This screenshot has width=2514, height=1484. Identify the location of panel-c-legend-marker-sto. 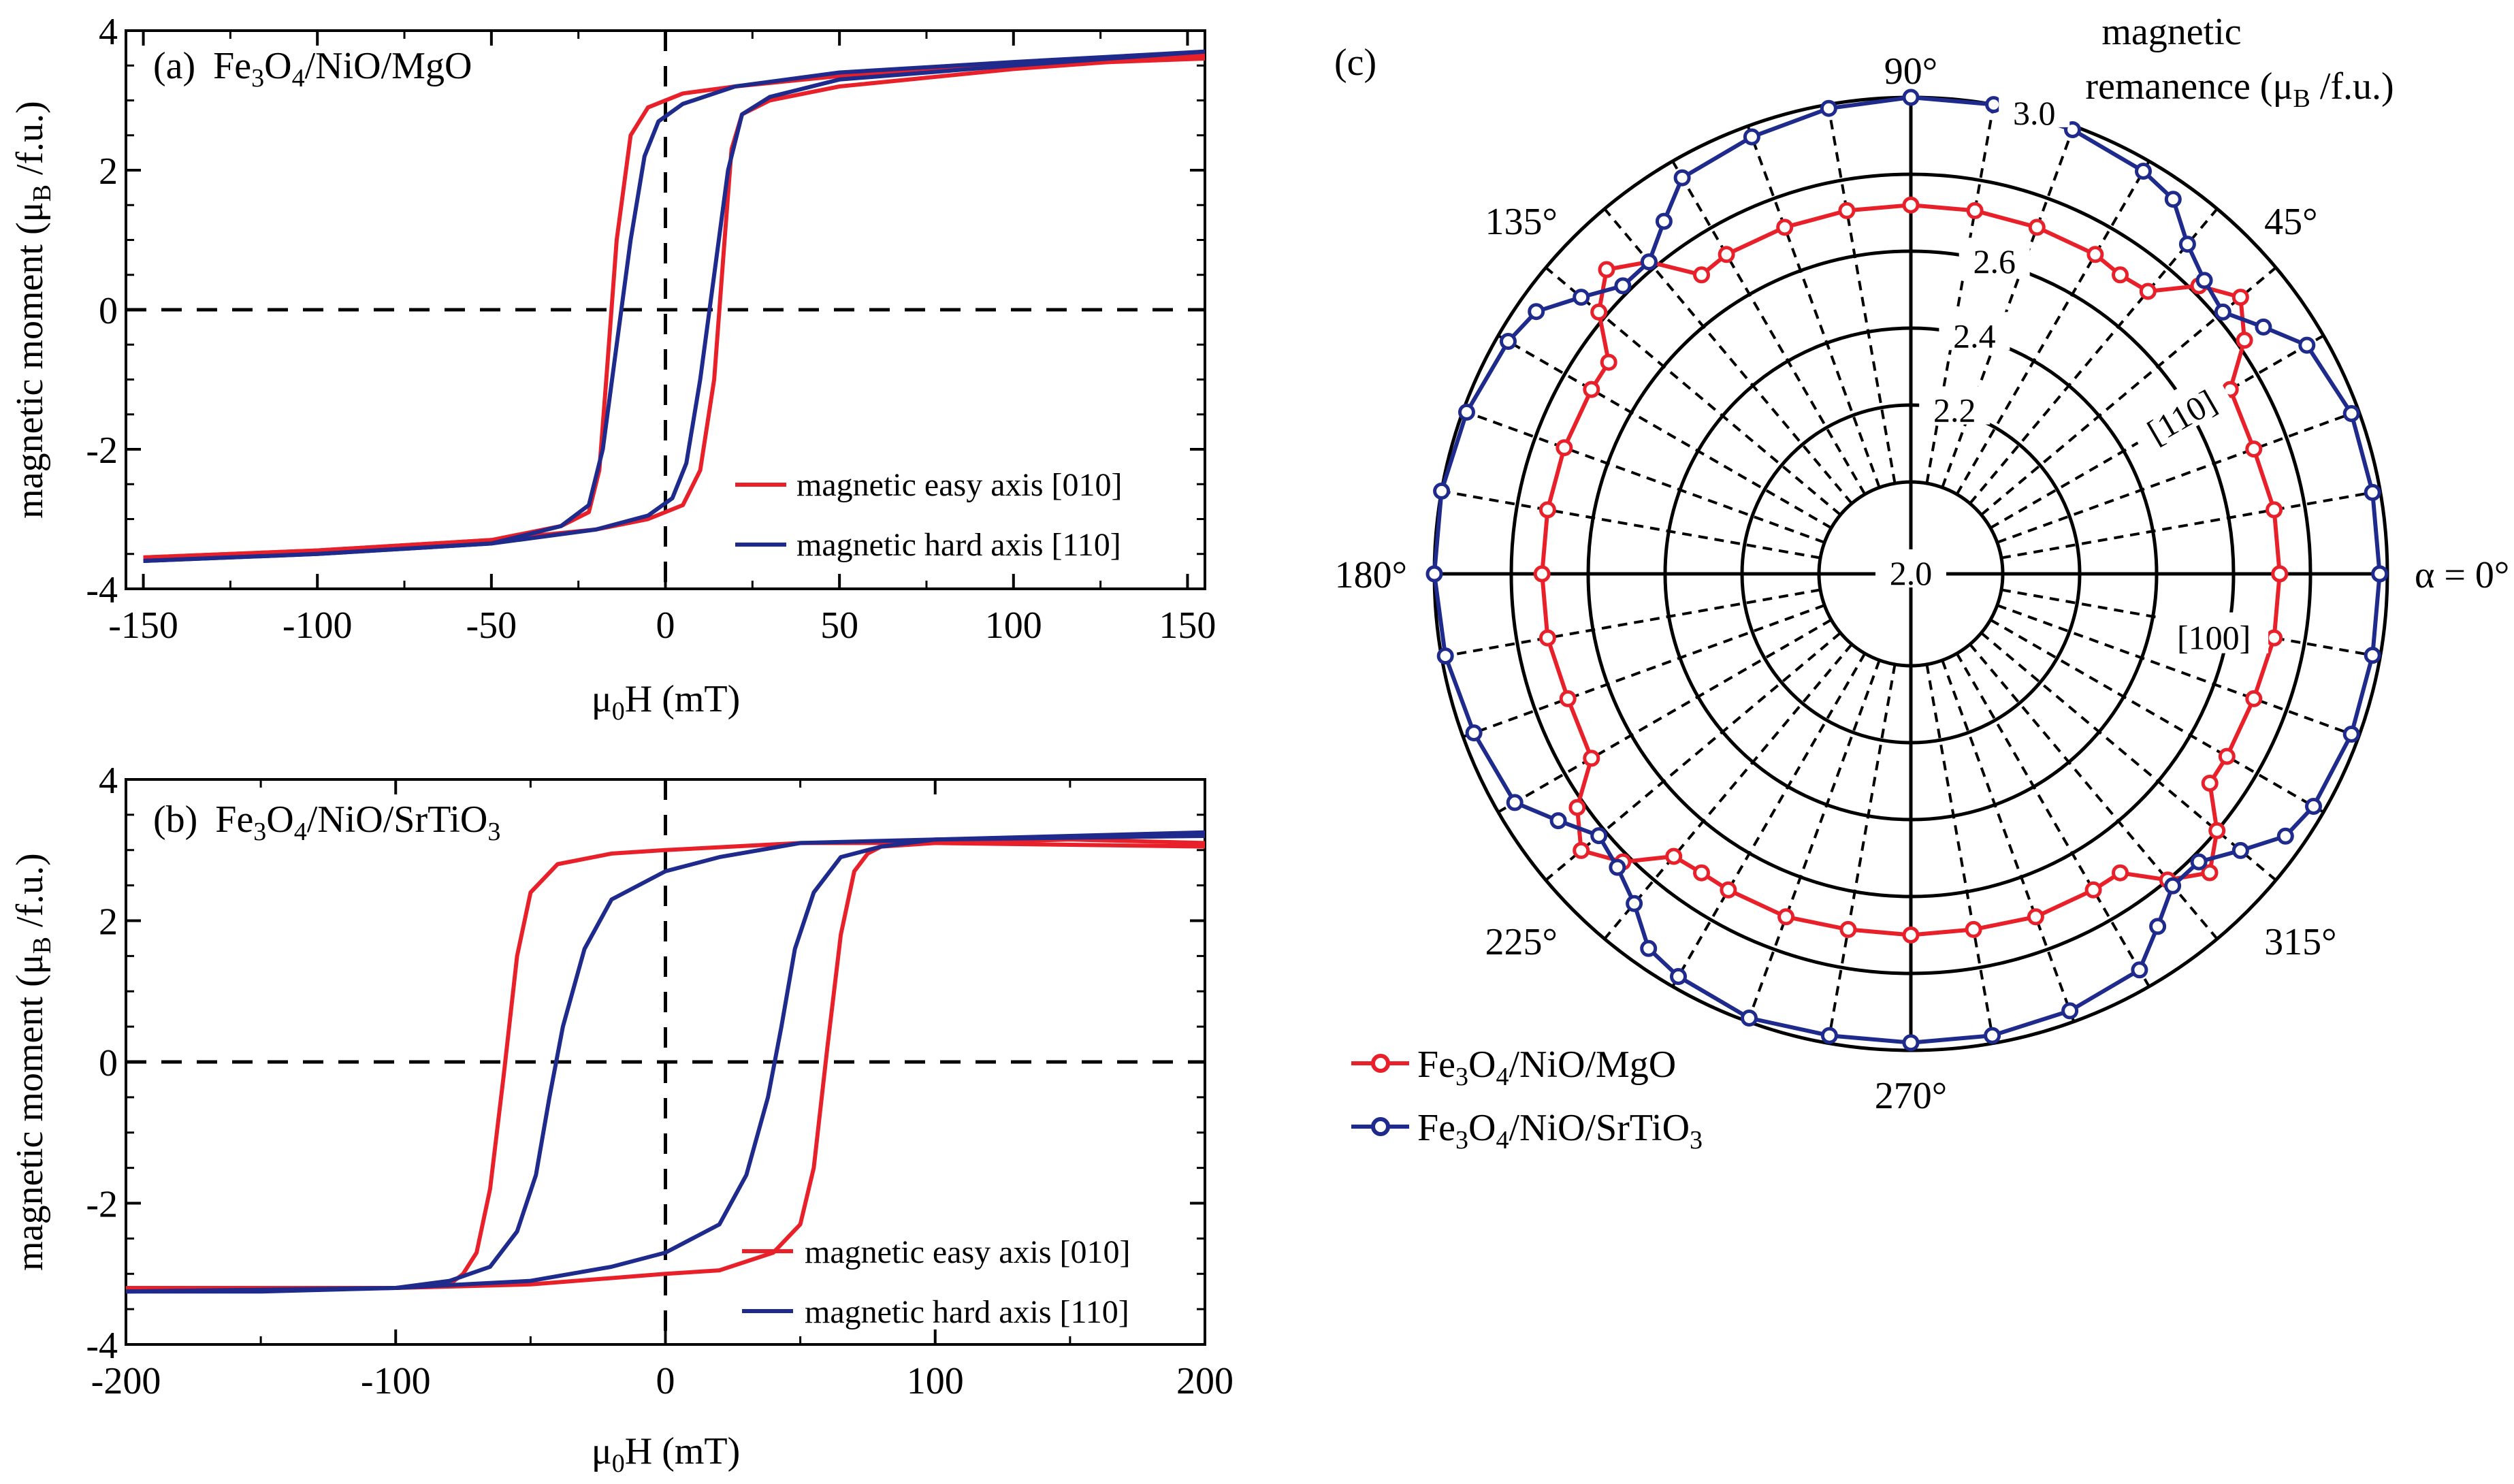
(1380, 1126).